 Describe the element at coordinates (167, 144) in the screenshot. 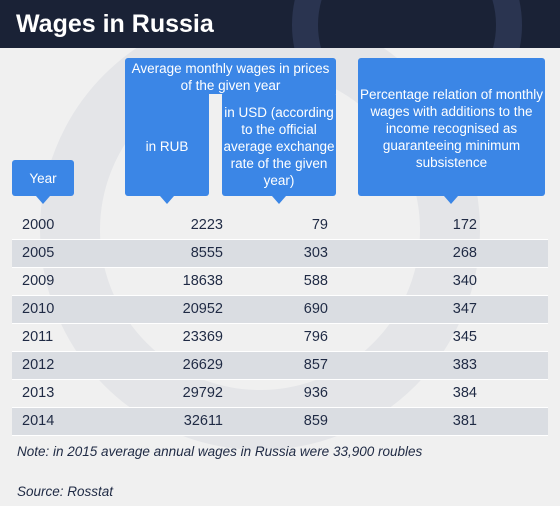

I see `header-in-rub: in RUB` at that location.